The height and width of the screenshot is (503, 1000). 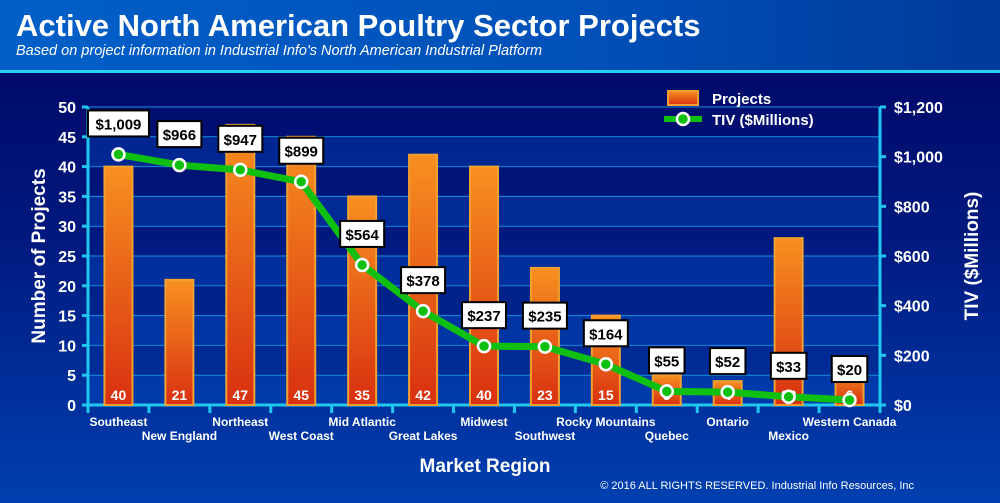 I want to click on y-tick-label: 5, so click(x=71, y=376).